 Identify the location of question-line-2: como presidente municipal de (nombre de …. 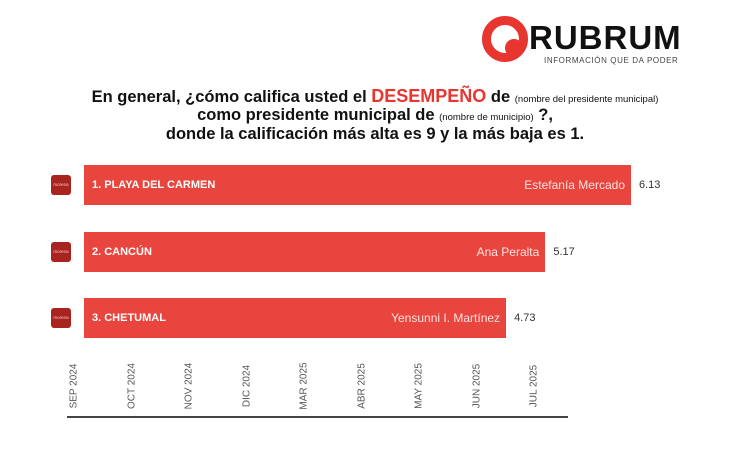
(375, 115).